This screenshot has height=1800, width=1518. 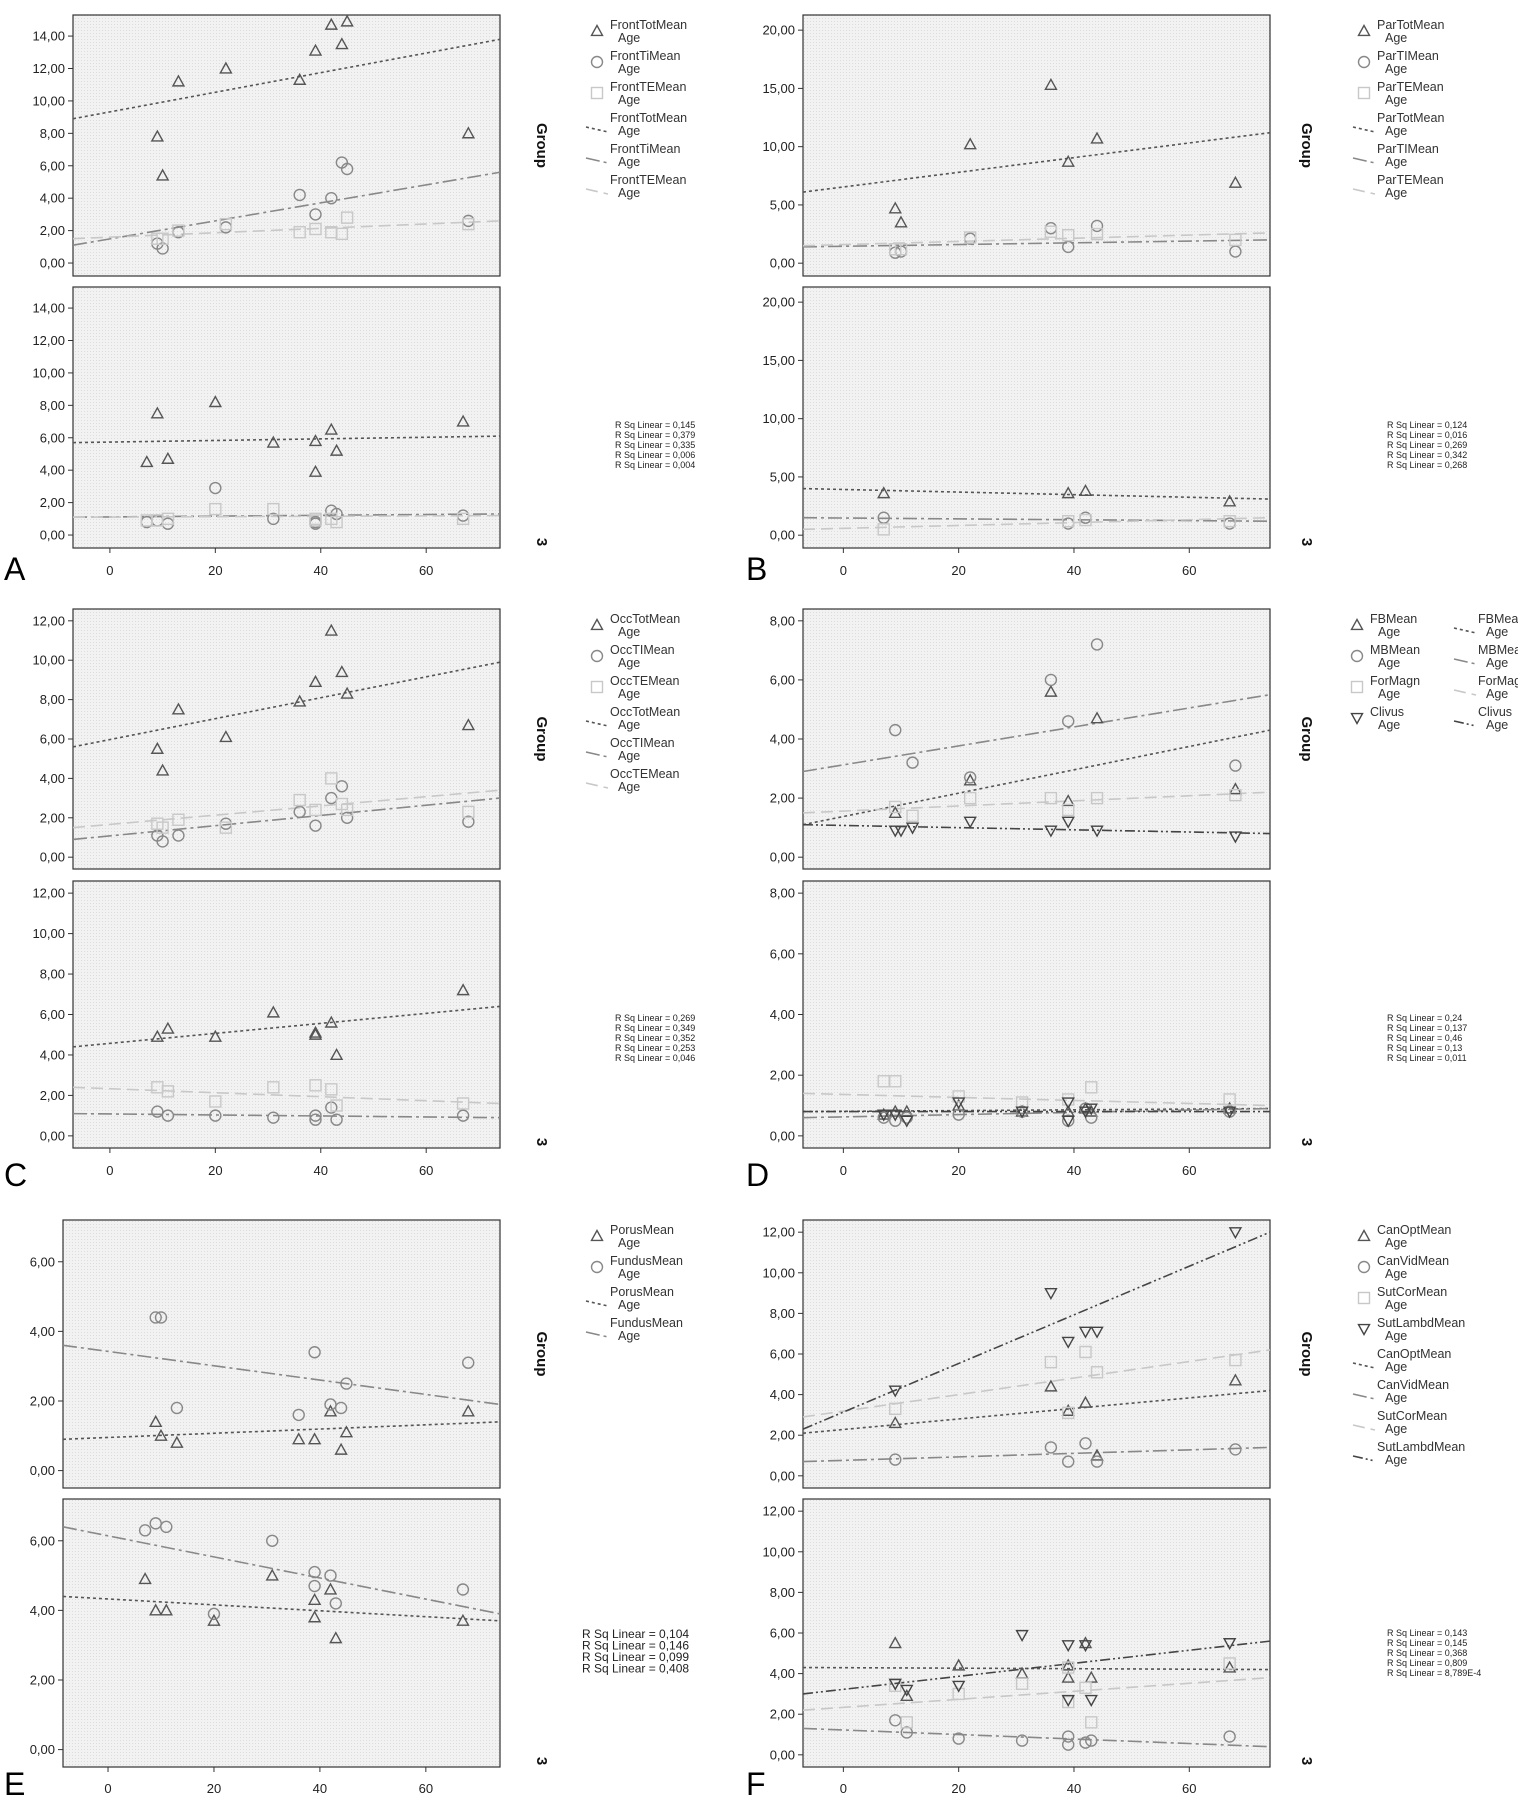 What do you see at coordinates (655, 425) in the screenshot?
I see `rsq-line: R Sq Linear = 0,145` at bounding box center [655, 425].